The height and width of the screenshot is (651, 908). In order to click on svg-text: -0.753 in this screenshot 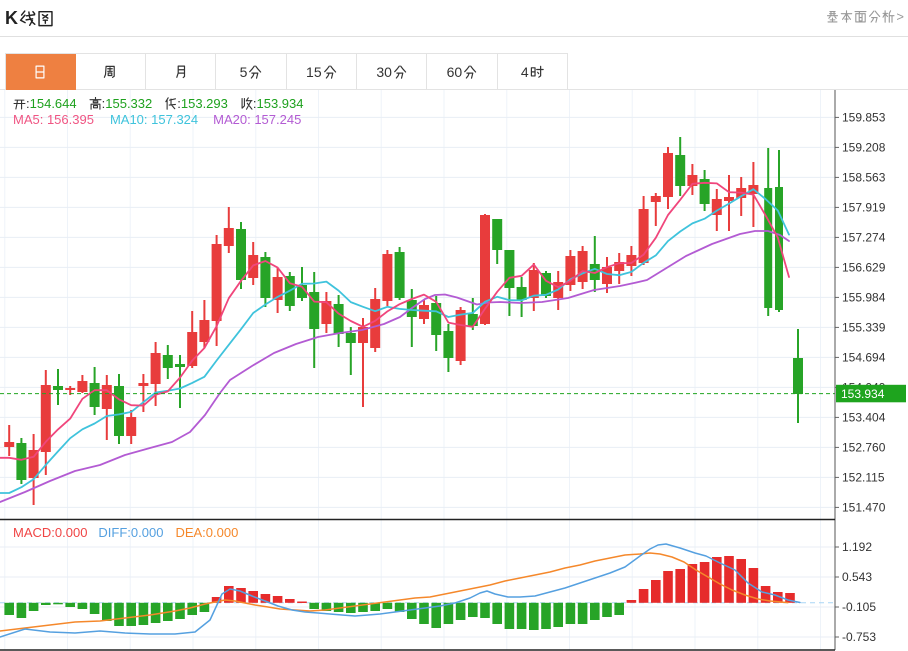, I will do `click(859, 637)`.